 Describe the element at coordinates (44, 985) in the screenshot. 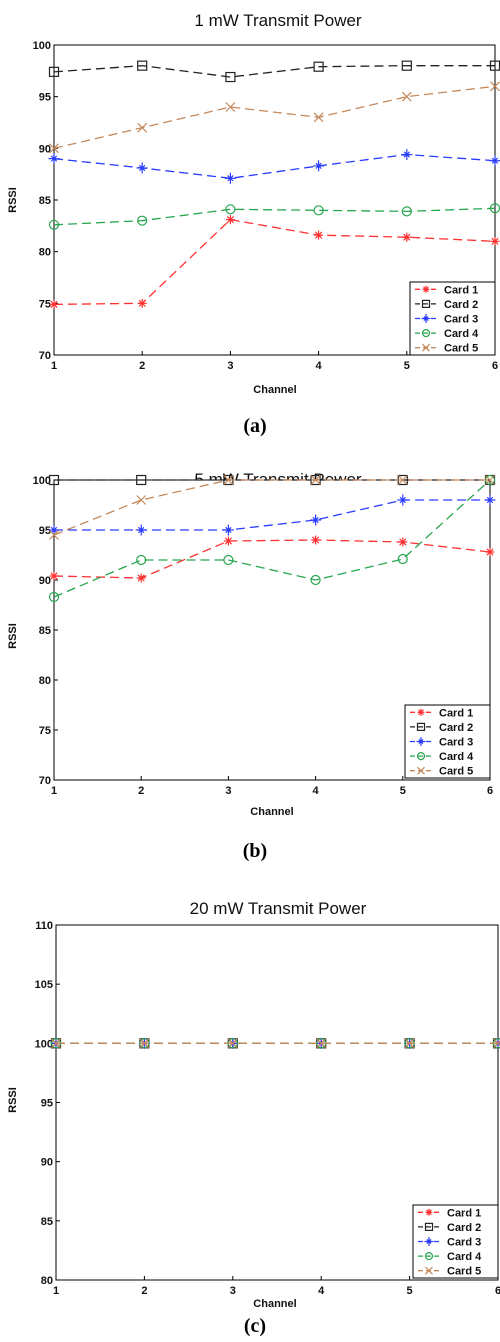

I see `y-tick-label: 105` at that location.